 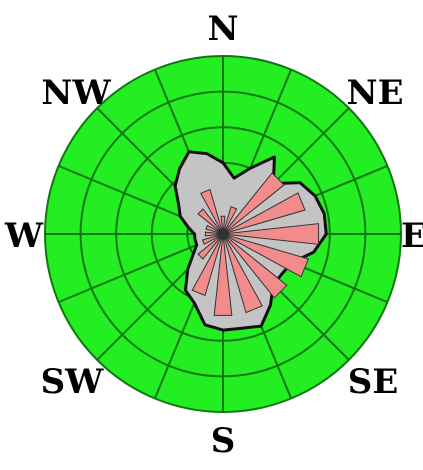 I want to click on direction-sectors, so click(x=255, y=244).